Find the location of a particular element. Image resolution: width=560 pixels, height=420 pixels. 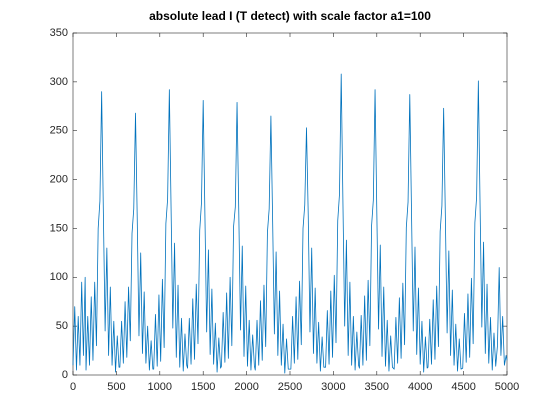

x-tick-label: 500 is located at coordinates (116, 387).